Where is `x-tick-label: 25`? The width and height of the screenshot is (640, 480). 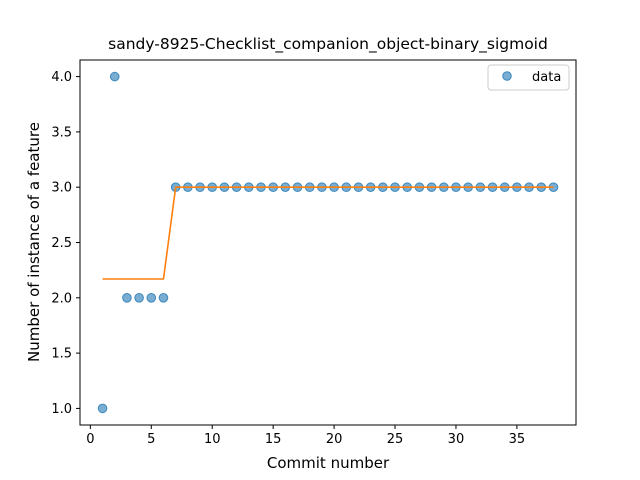 x-tick-label: 25 is located at coordinates (395, 439).